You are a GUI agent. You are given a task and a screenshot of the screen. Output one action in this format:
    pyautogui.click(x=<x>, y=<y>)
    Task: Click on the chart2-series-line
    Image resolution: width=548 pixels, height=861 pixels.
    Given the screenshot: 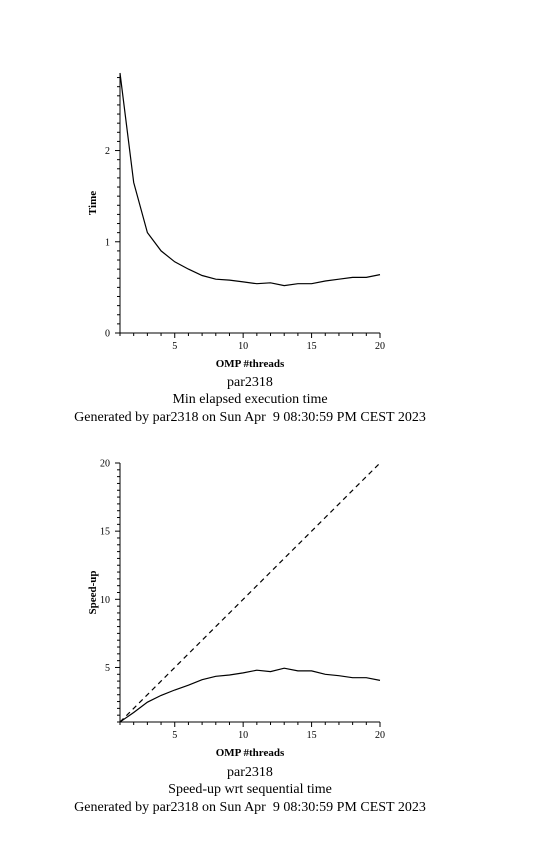 What is the action you would take?
    pyautogui.click(x=250, y=695)
    